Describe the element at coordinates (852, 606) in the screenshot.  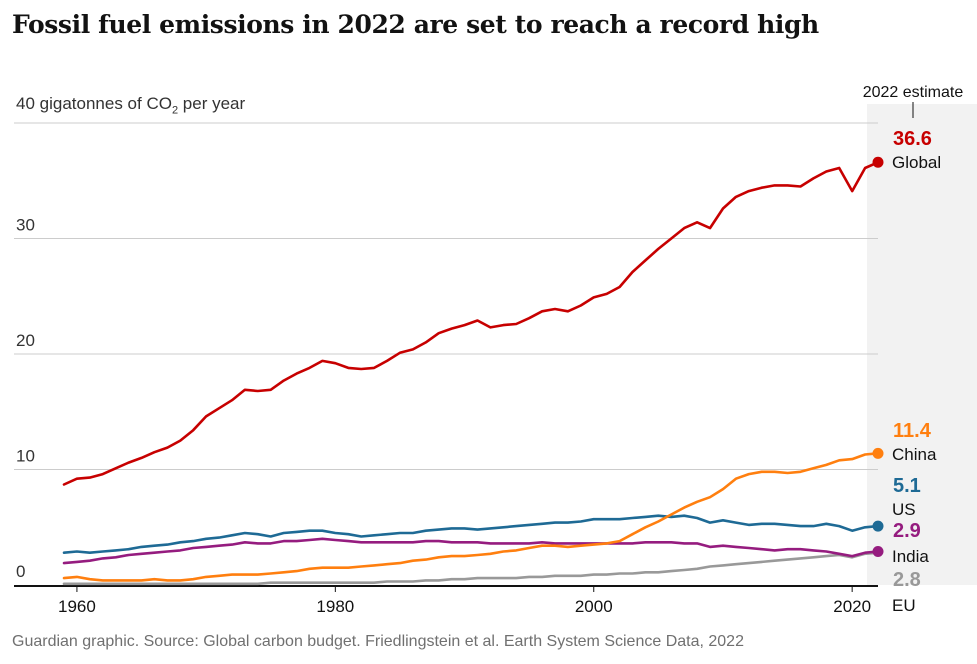
I see `x-tick-label: 2020` at that location.